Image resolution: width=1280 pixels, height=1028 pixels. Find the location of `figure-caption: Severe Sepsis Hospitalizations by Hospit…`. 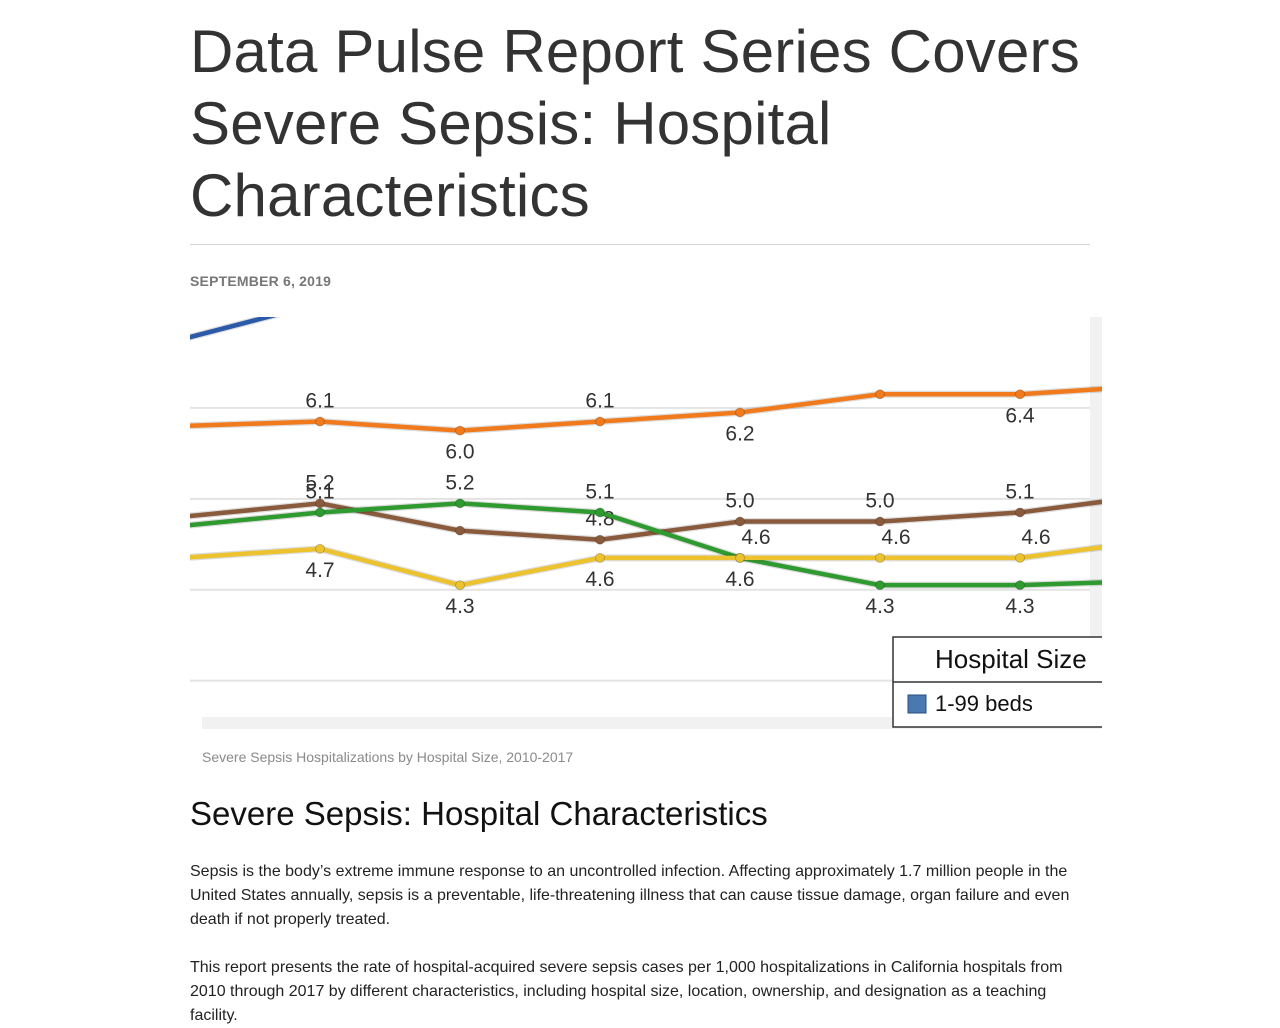

figure-caption: Severe Sepsis Hospitalizations by Hospit… is located at coordinates (388, 757).